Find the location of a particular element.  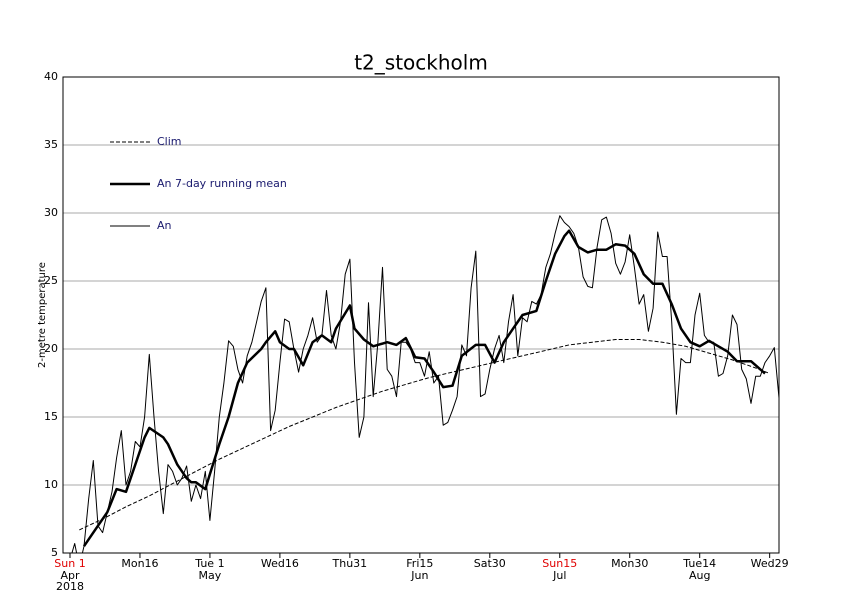

month-label: Apr is located at coordinates (70, 575).